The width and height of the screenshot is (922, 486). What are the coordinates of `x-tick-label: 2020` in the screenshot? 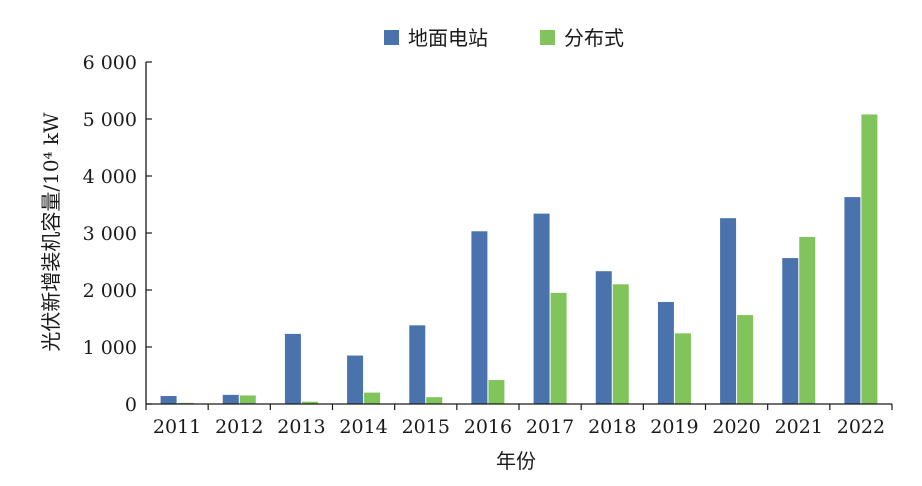 It's located at (736, 427).